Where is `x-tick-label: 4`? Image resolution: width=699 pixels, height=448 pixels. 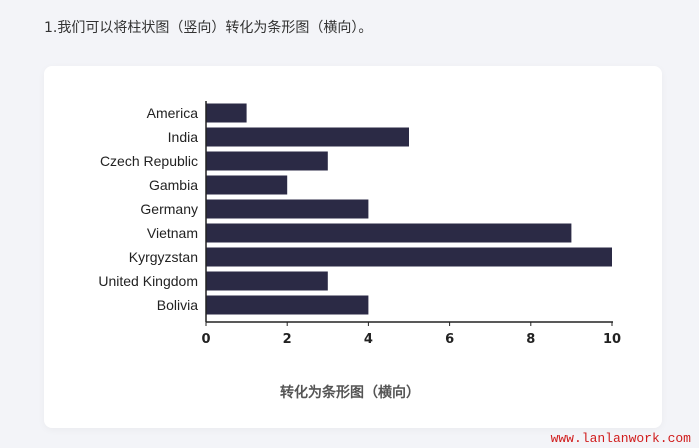
x-tick-label: 4 is located at coordinates (368, 339).